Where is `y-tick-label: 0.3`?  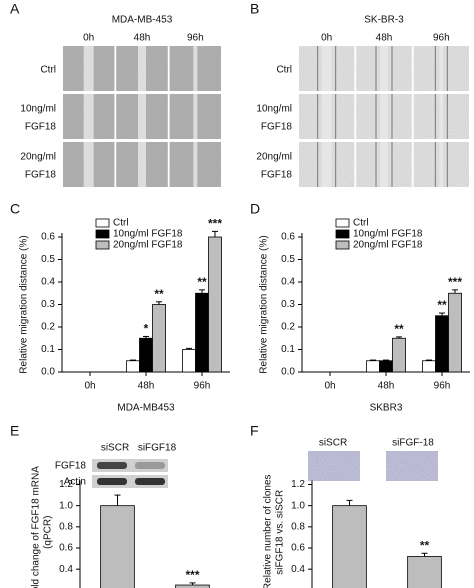 y-tick-label: 0.3 is located at coordinates (48, 304).